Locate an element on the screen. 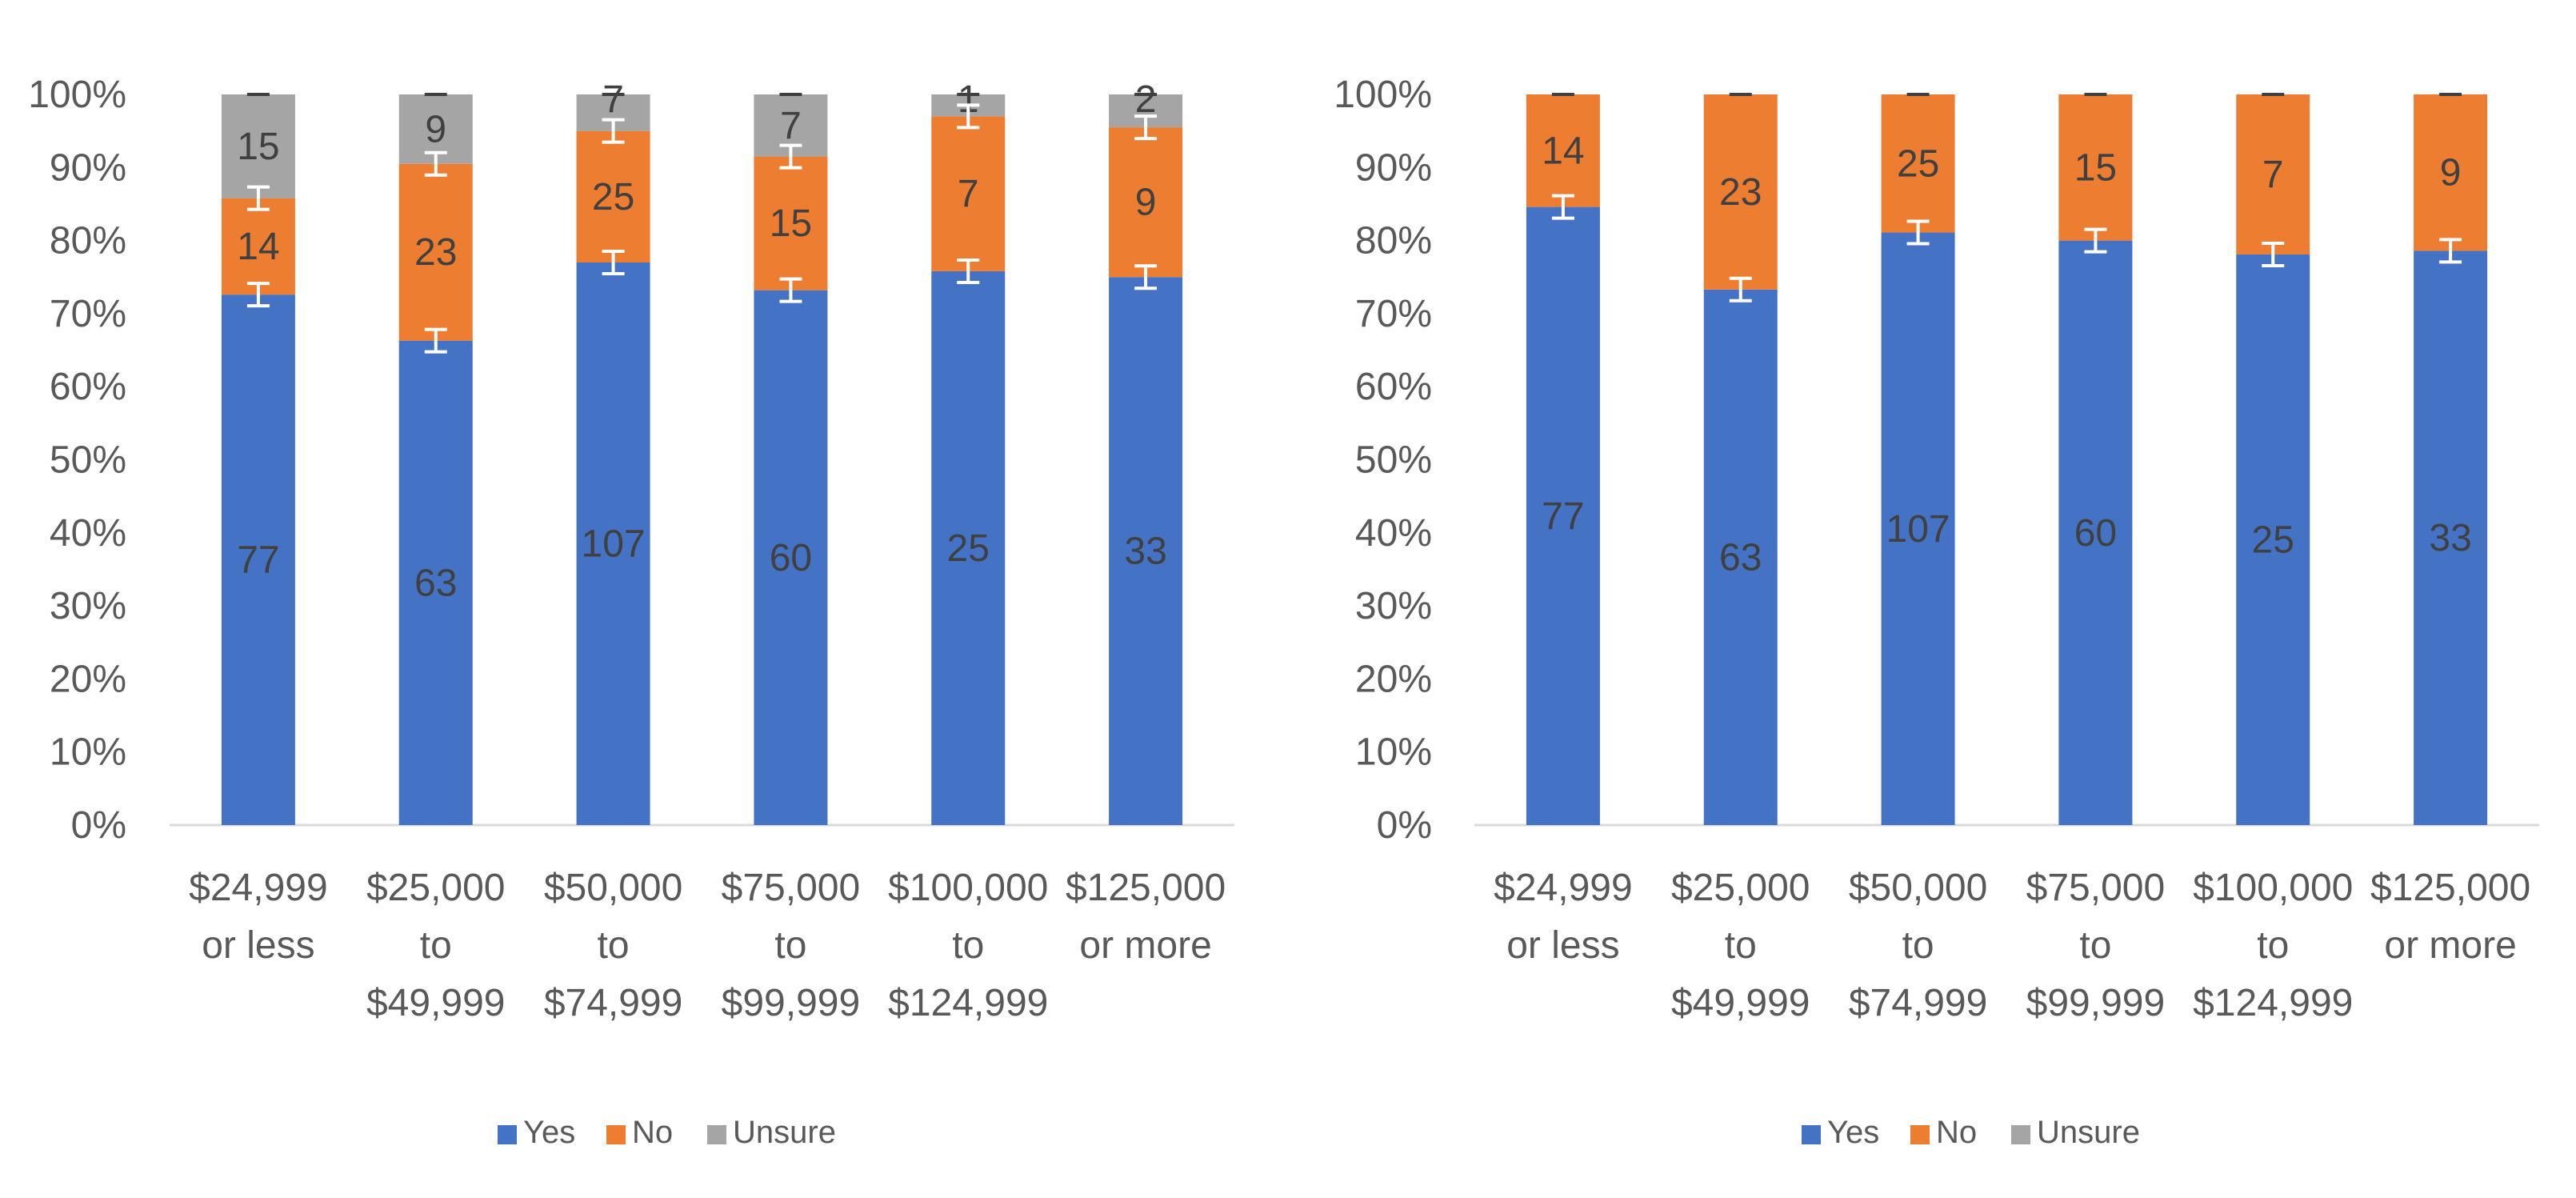 This screenshot has height=1198, width=2576. data-label: 14 is located at coordinates (1563, 151).